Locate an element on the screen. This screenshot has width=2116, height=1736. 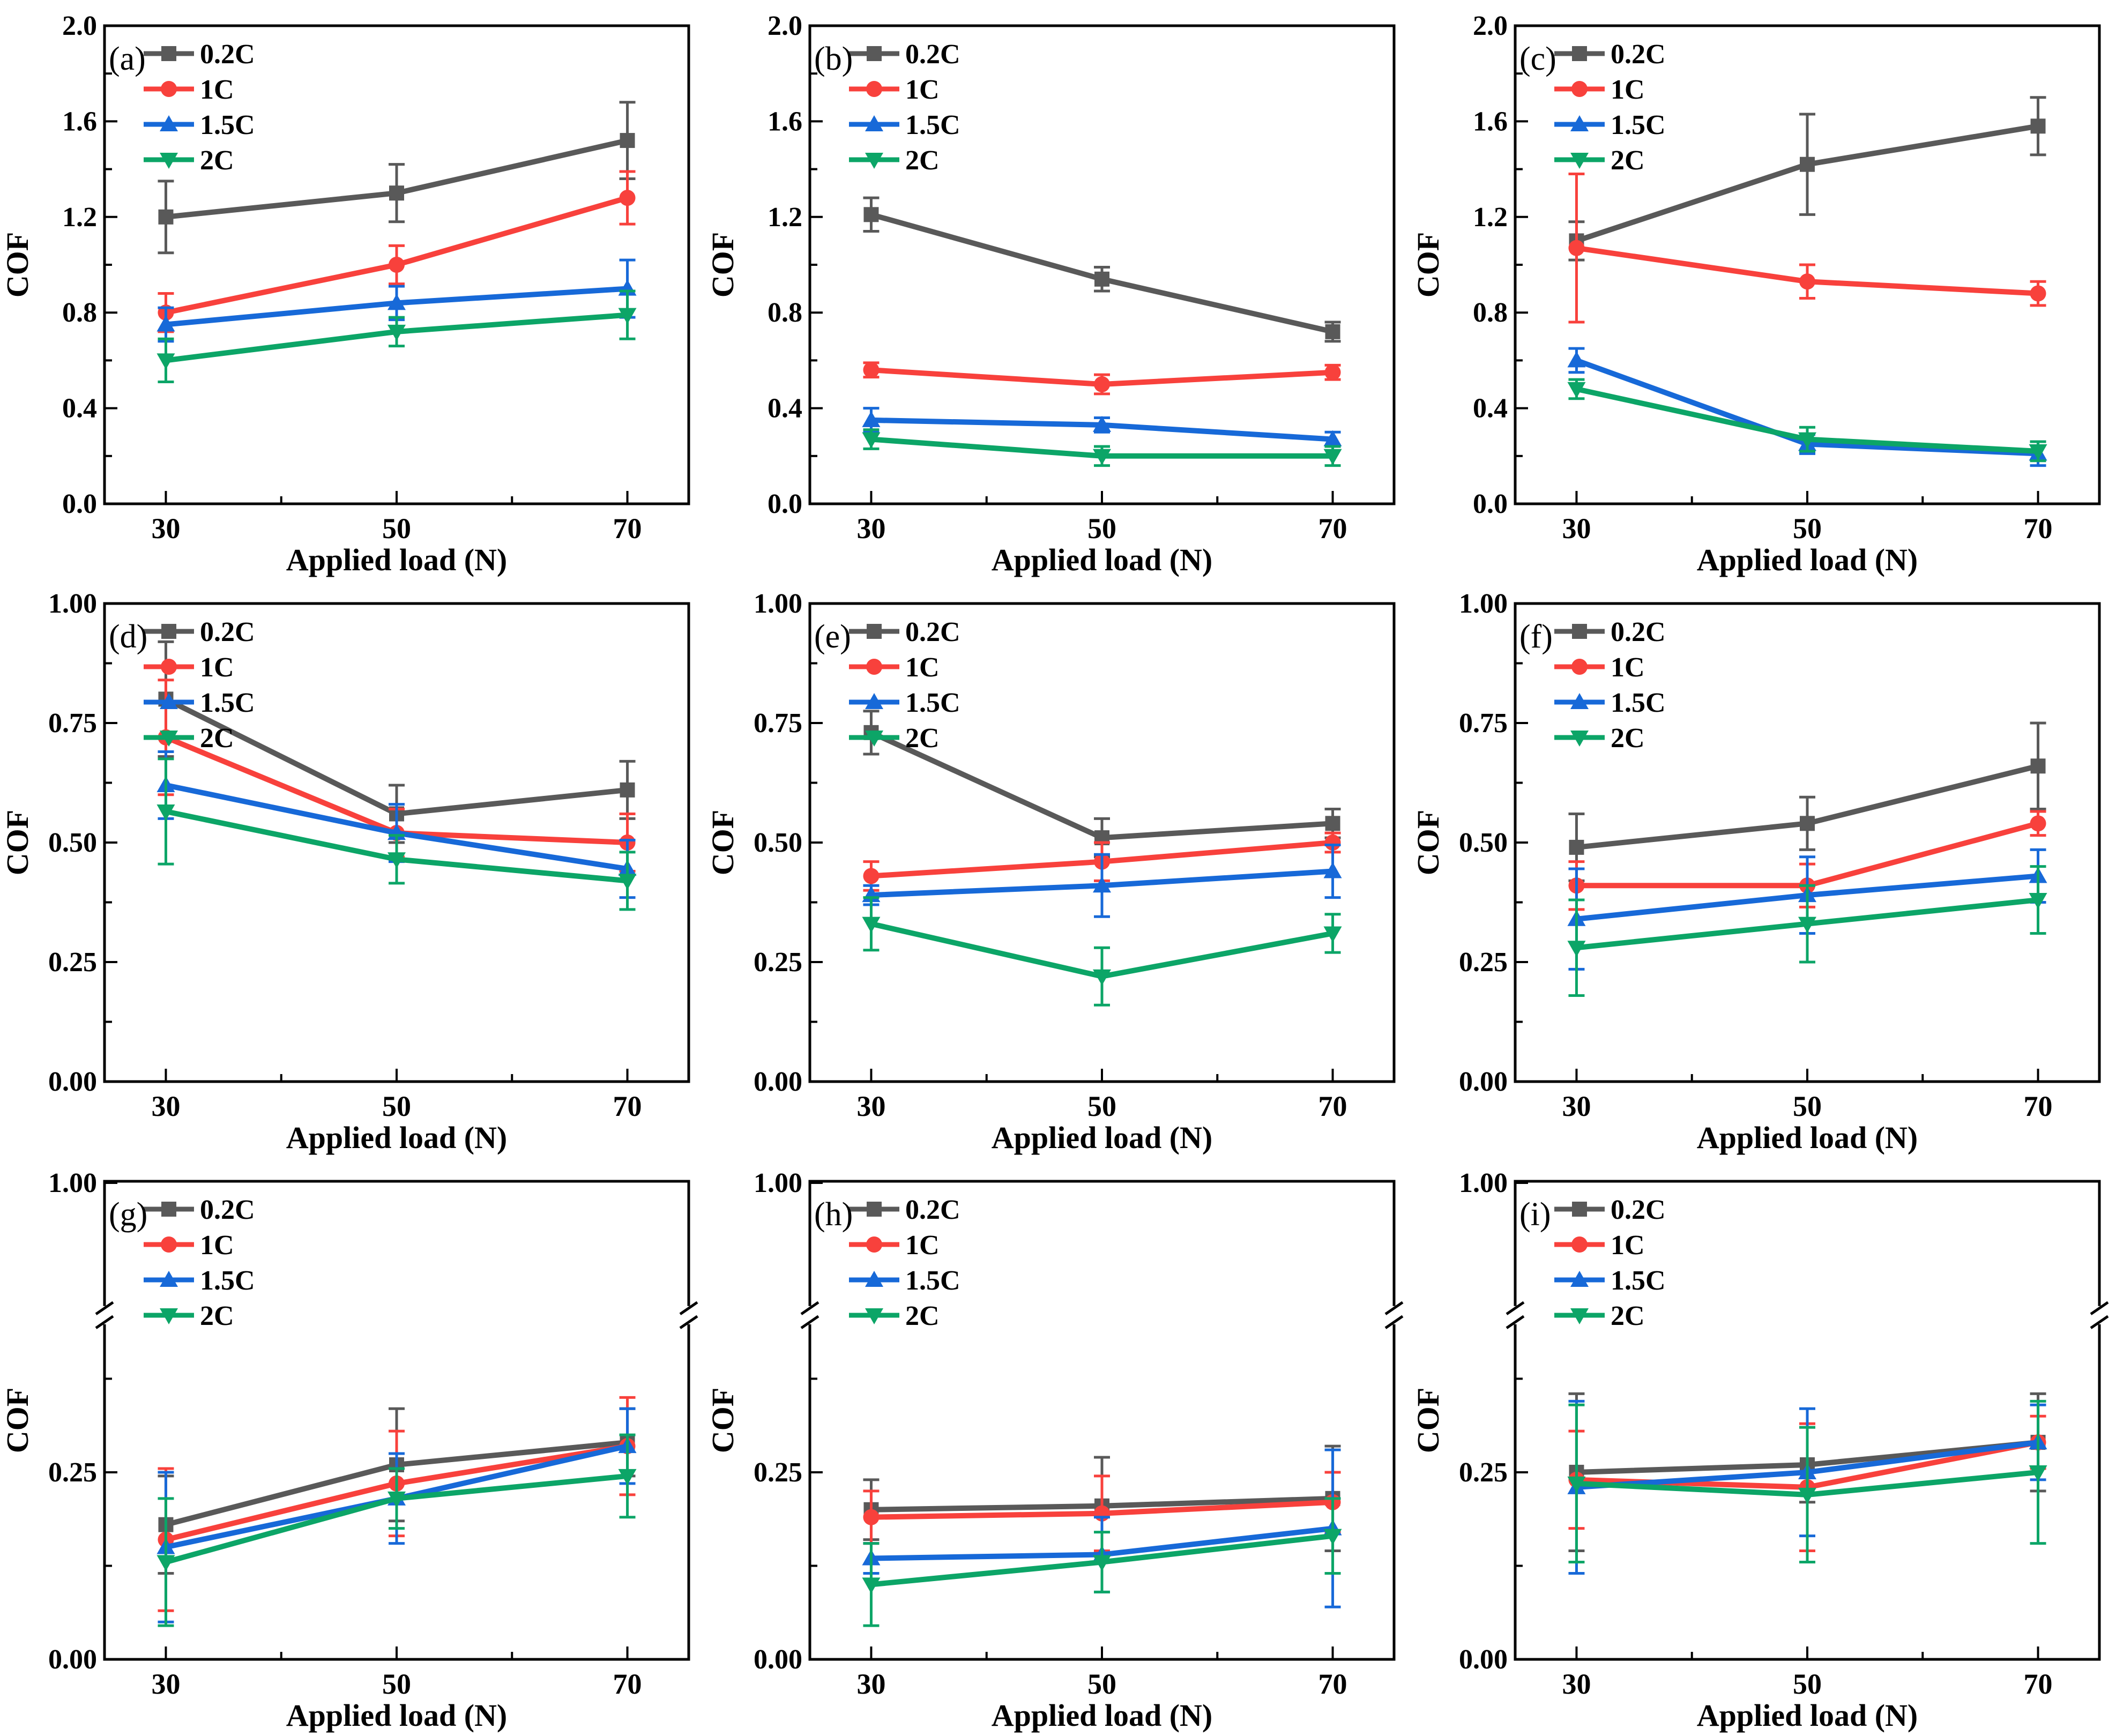
svg-text: 0.00 is located at coordinates (1483, 1659).